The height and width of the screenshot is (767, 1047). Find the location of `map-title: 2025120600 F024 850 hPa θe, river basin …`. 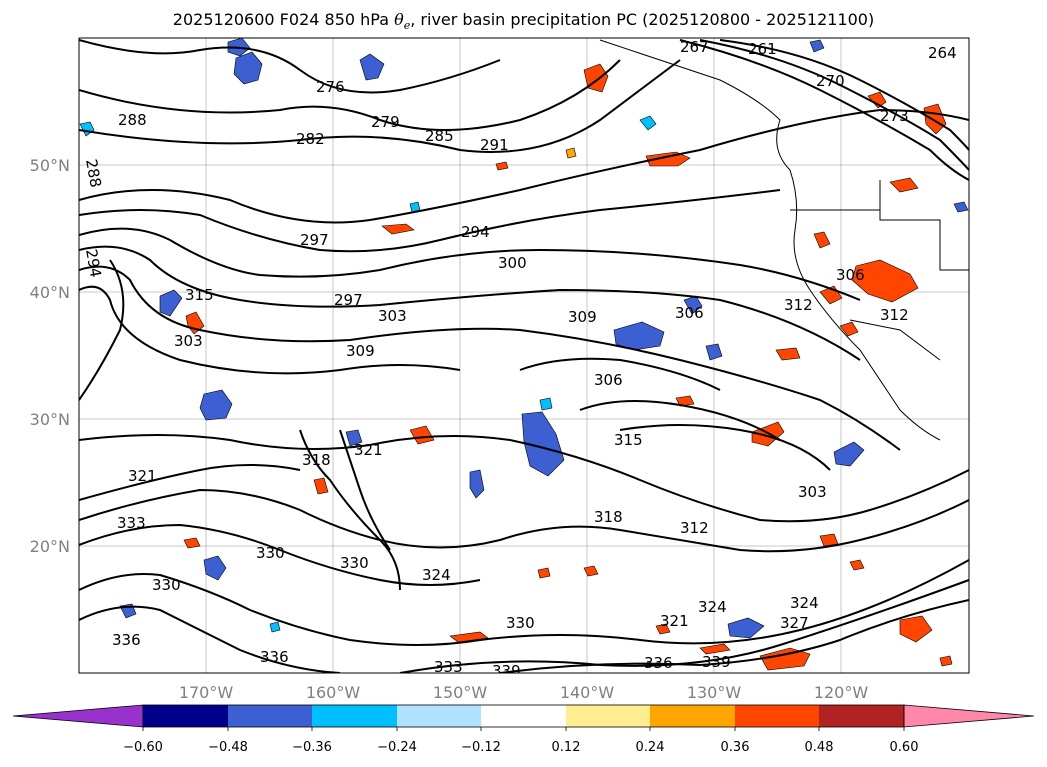

map-title: 2025120600 F024 850 hPa θe, river basin … is located at coordinates (523, 21).